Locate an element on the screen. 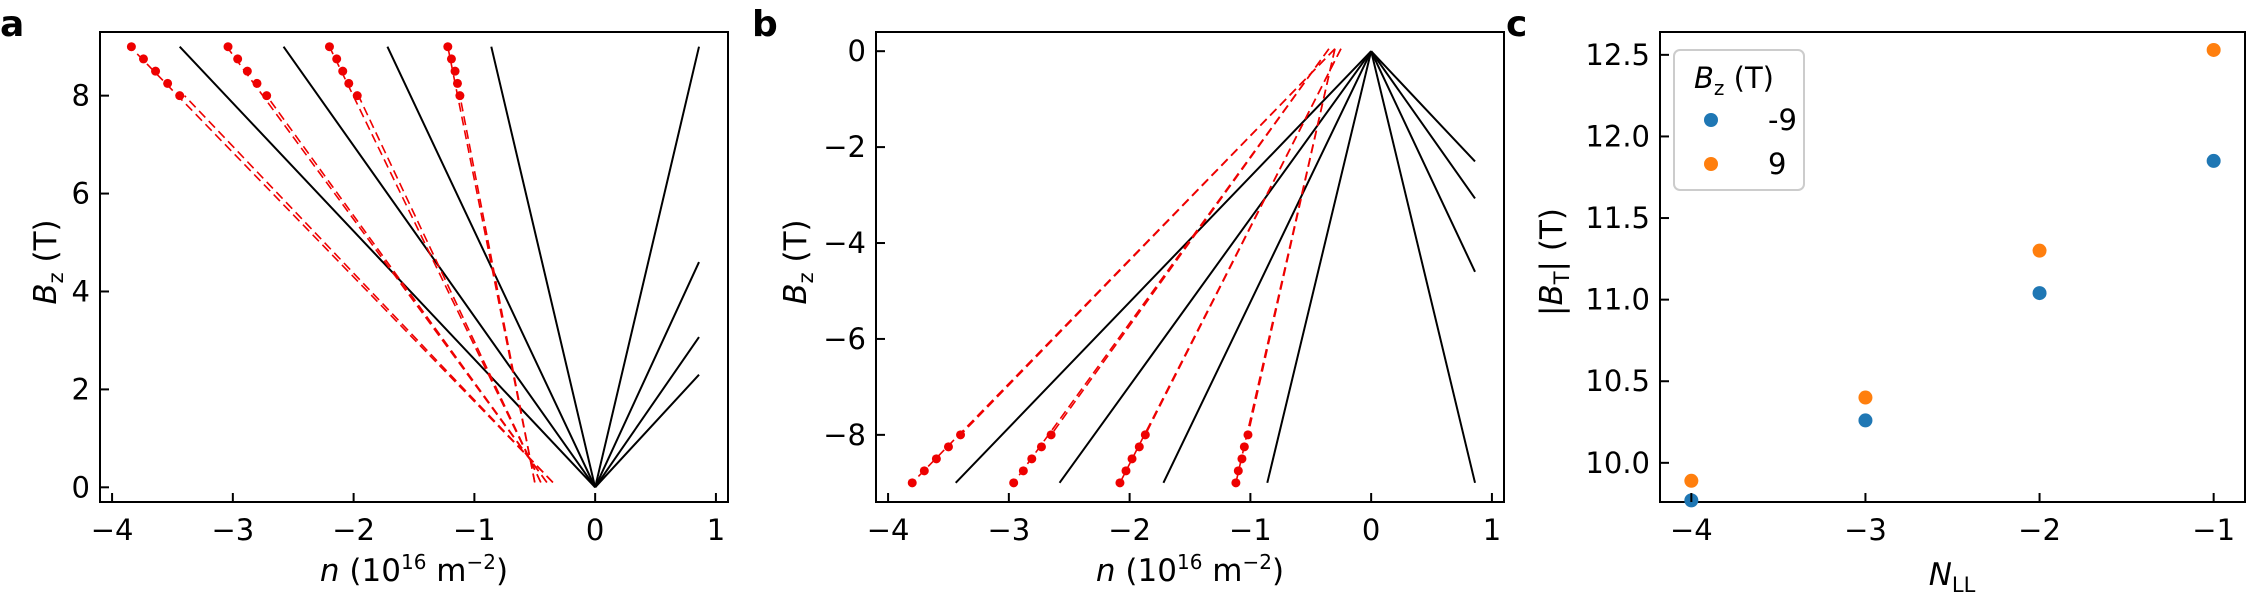 Image resolution: width=2252 pixels, height=613 pixels. x-tick-label: −1 is located at coordinates (1250, 530).